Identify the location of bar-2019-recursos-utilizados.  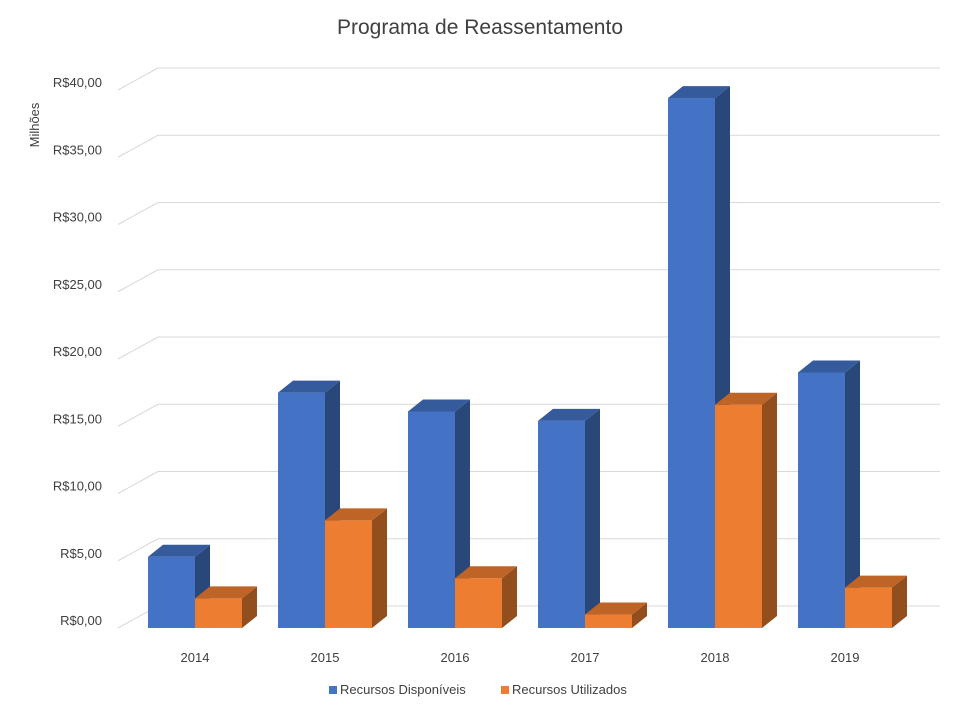
(876, 601).